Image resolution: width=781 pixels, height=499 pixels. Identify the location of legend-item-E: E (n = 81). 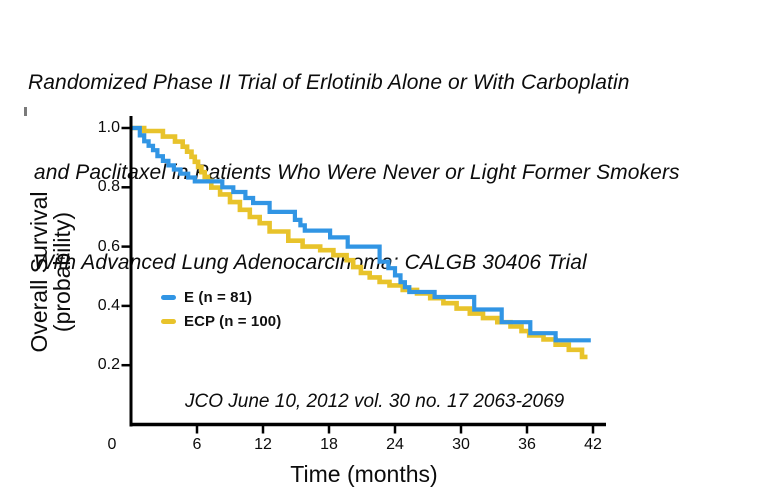
(221, 297).